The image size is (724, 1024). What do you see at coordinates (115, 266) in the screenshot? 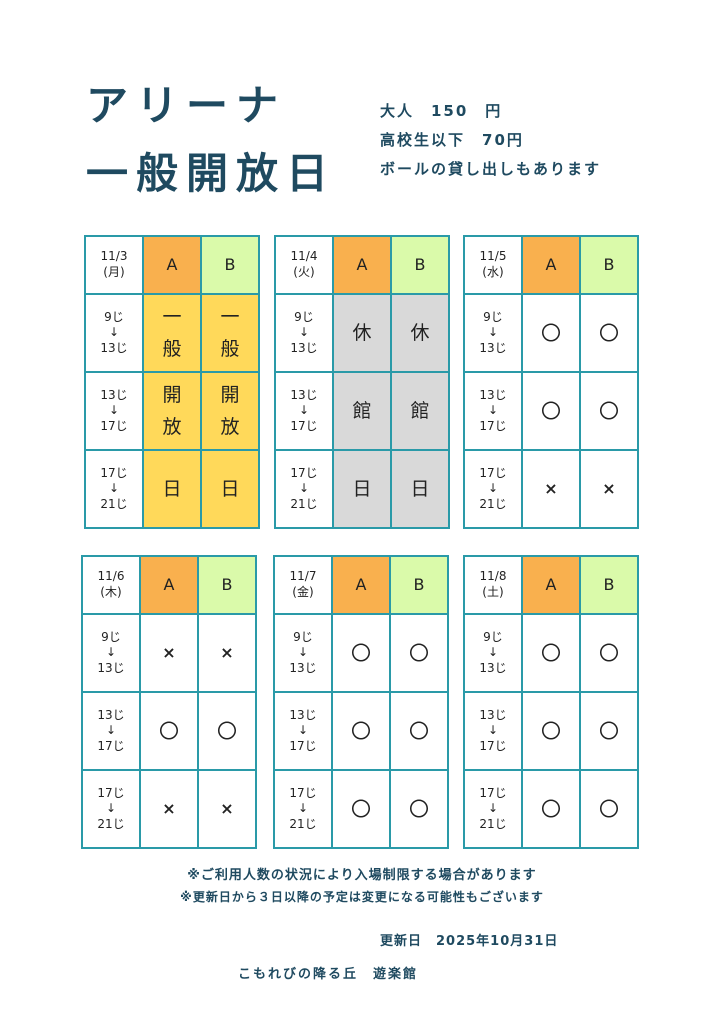
I see `date-cell: 11/3 (月)` at bounding box center [115, 266].